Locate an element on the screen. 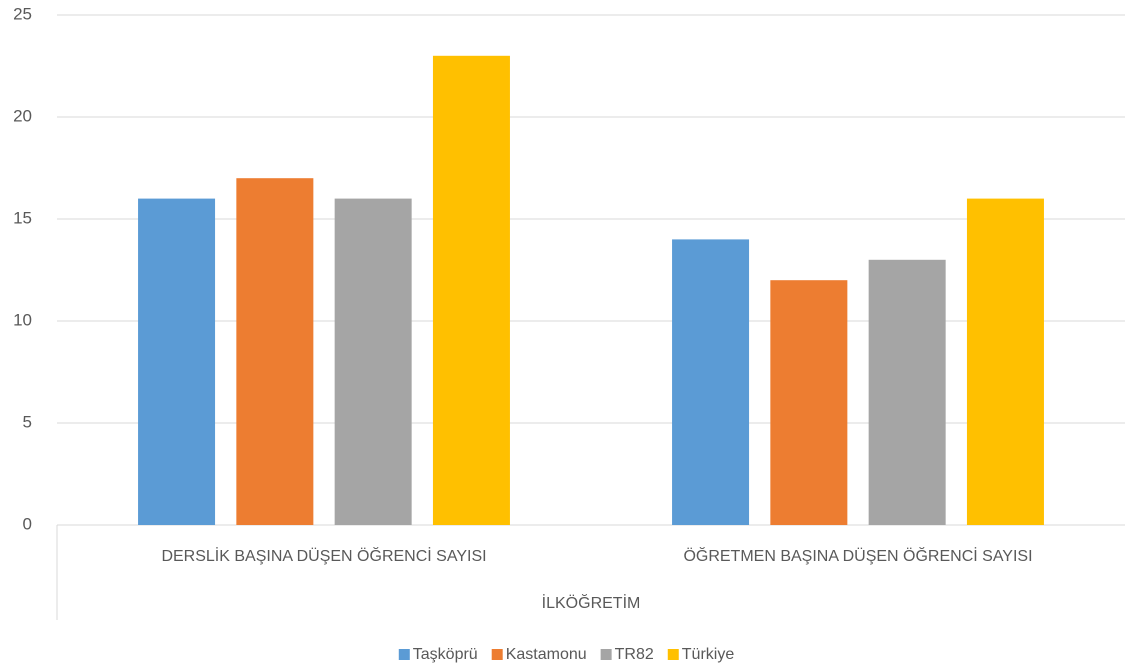  y-tick-label: 25 is located at coordinates (22, 13).